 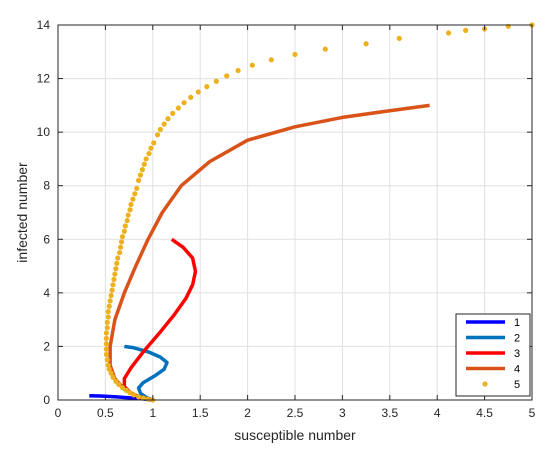 I want to click on legend-label-2: 2, so click(x=517, y=339).